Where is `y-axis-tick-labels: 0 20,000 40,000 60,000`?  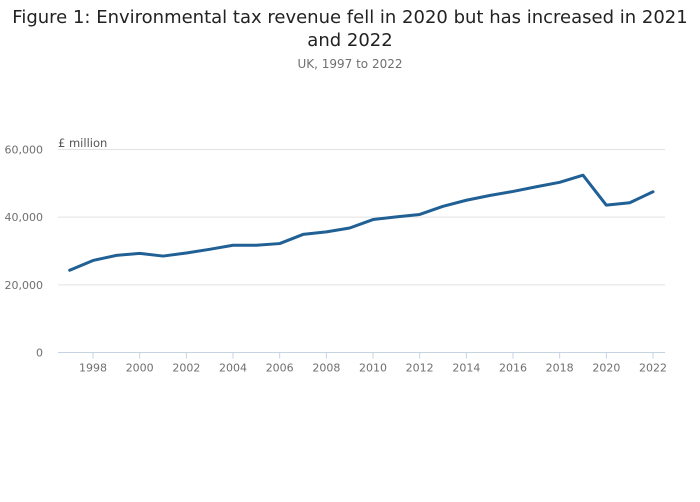
y-axis-tick-labels: 0 20,000 40,000 60,000 is located at coordinates (24, 252).